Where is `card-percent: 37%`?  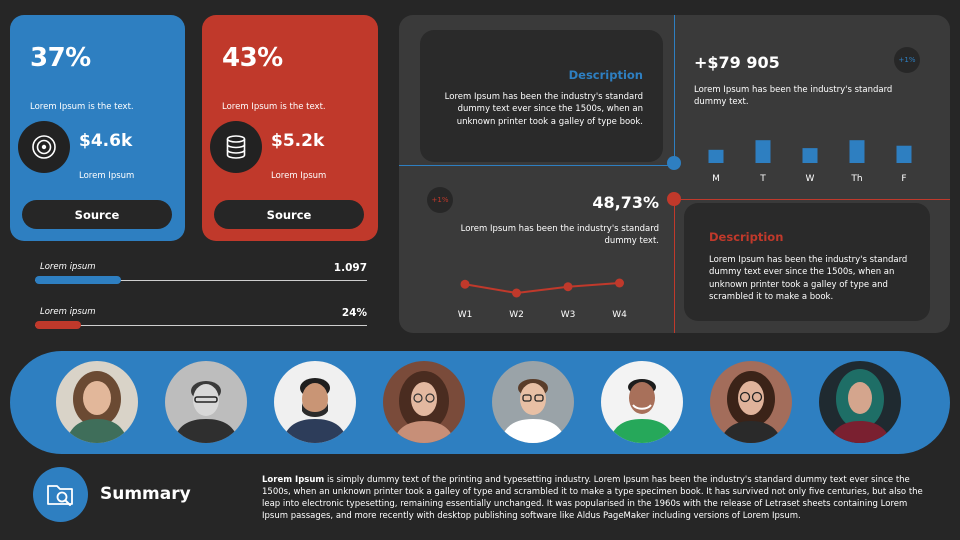 card-percent: 37% is located at coordinates (60, 58).